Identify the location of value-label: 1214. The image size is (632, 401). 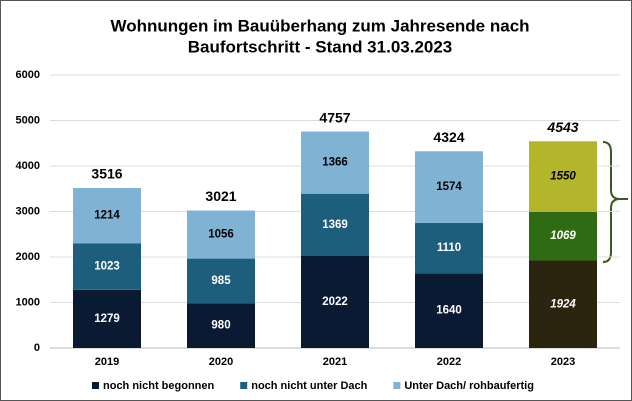
(107, 216).